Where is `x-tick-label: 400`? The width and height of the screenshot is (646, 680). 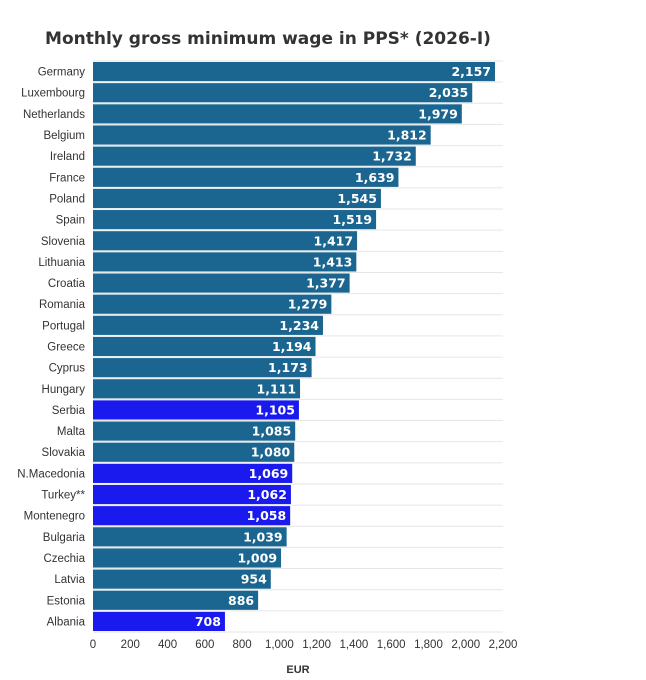
x-tick-label: 400 is located at coordinates (167, 645).